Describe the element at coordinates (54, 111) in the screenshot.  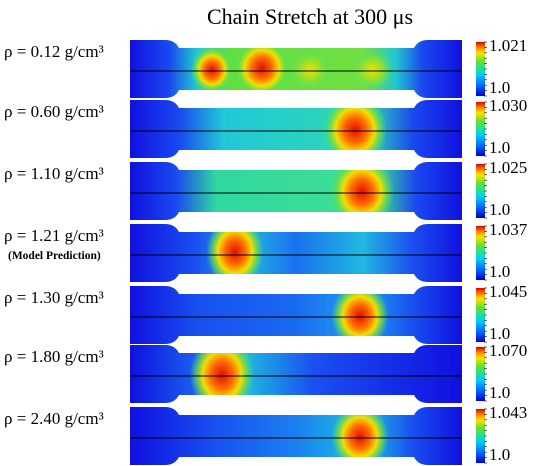
I see `density-label: ρ = 0.60 g/cm³` at that location.